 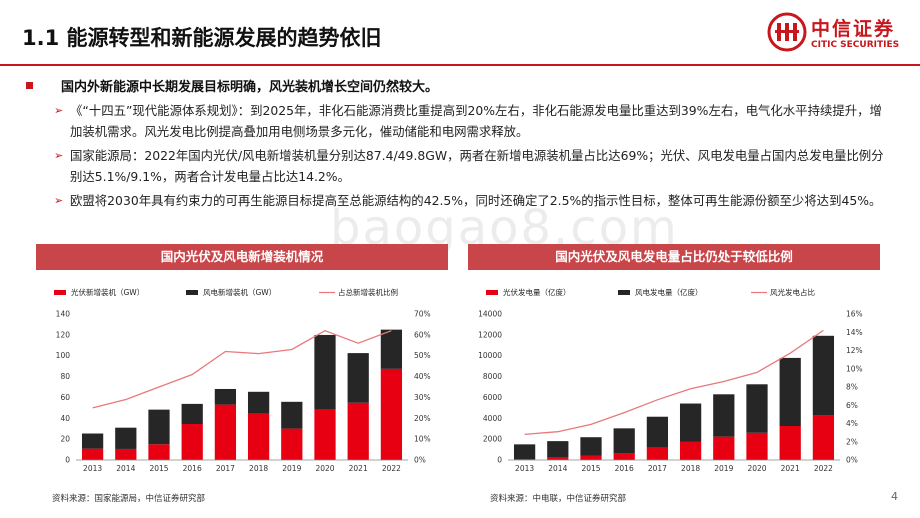 What do you see at coordinates (129, 499) in the screenshot?
I see `chart1-source: 资料来源：国家能源局，中信证券研究部` at bounding box center [129, 499].